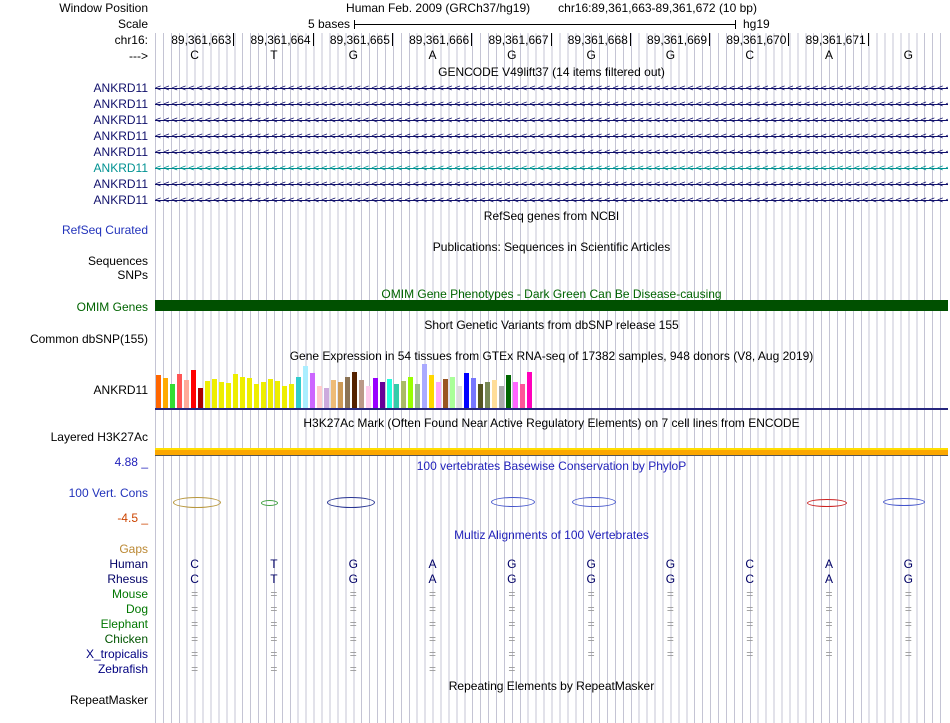  I want to click on track-label-snps: SNPs, so click(132, 275).